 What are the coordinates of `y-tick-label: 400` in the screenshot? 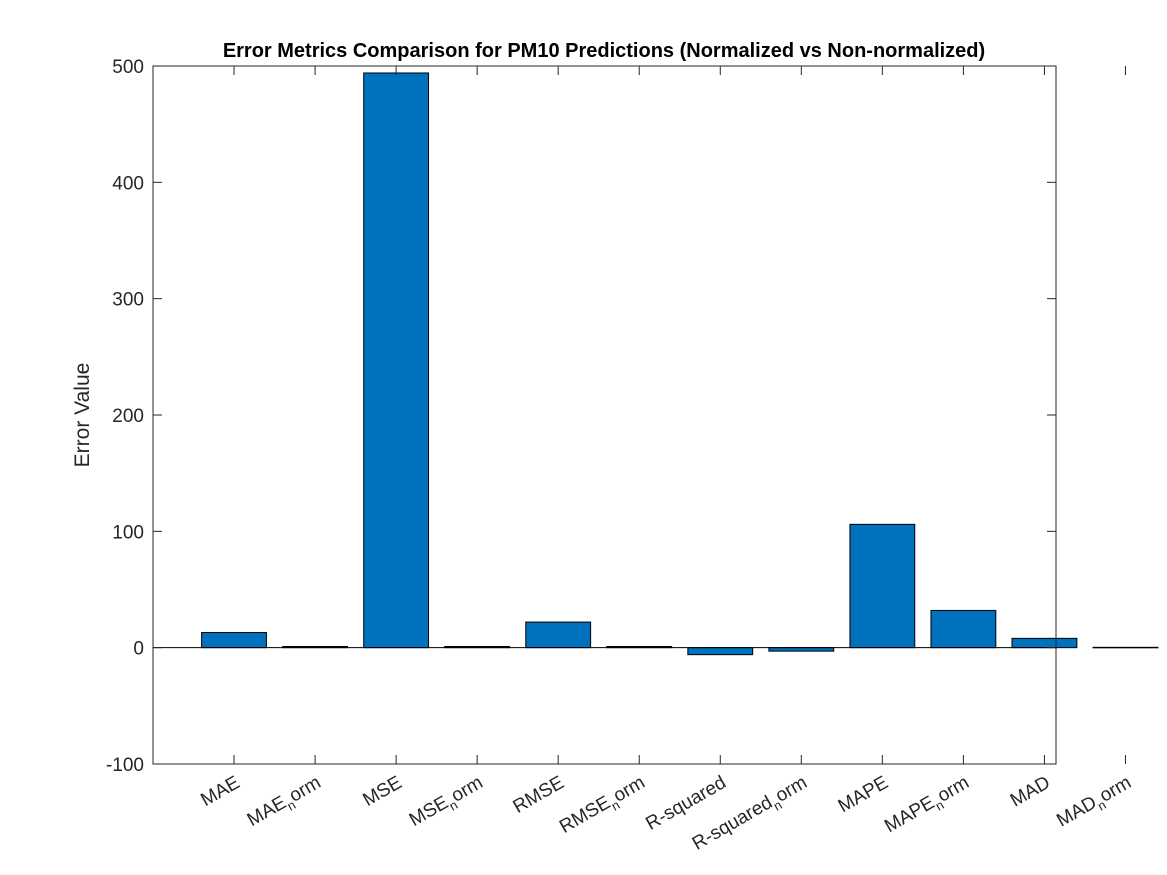 It's located at (128, 183).